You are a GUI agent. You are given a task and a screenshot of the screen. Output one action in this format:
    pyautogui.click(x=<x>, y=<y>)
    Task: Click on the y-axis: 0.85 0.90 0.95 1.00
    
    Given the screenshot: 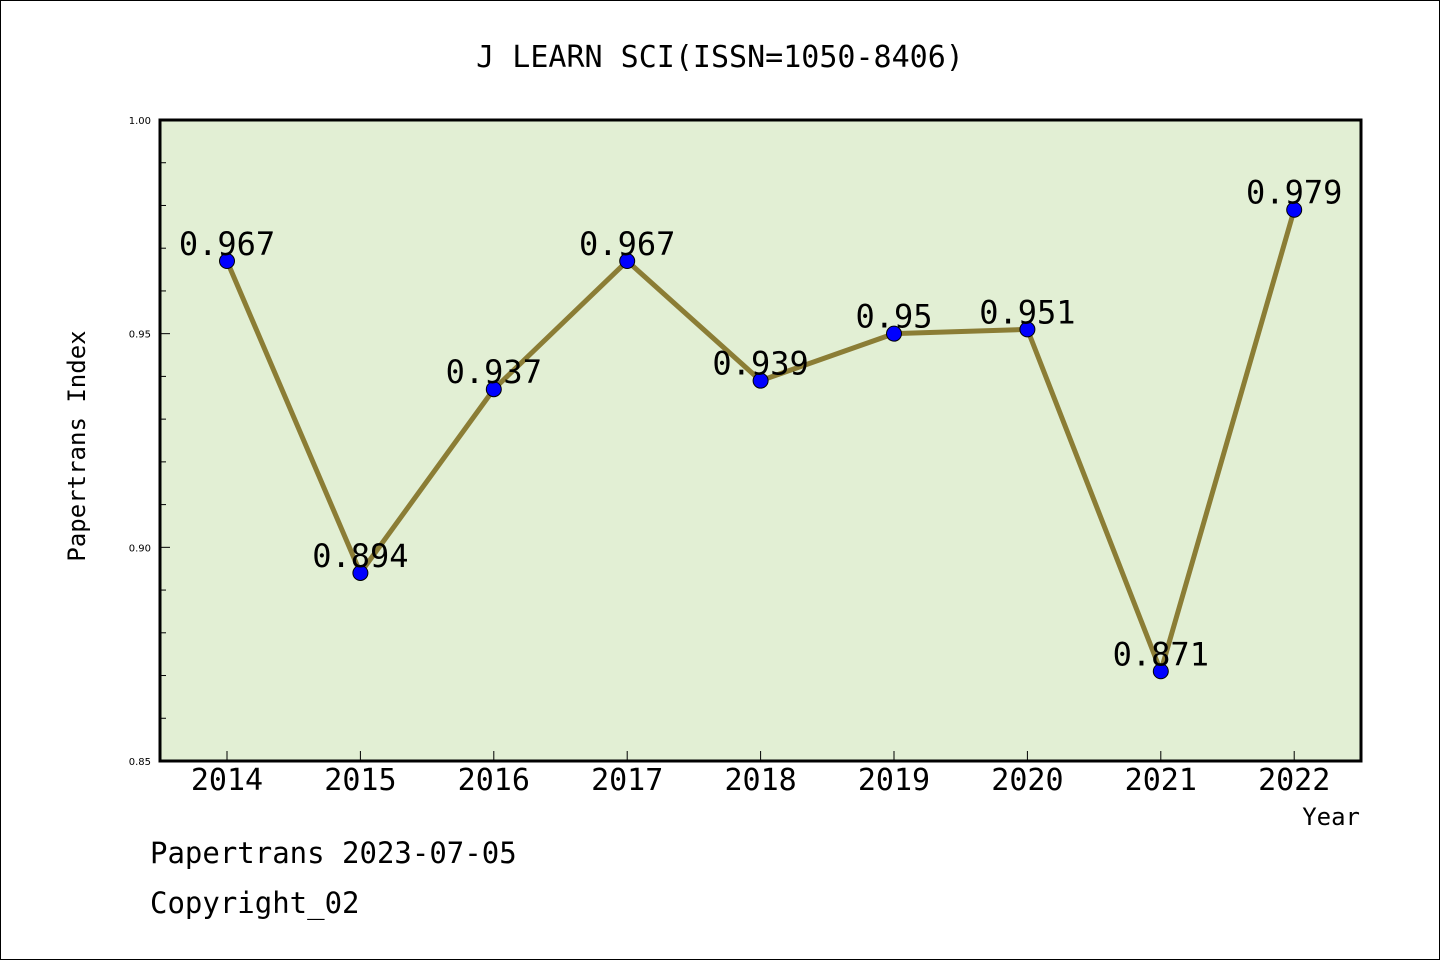 What is the action you would take?
    pyautogui.click(x=149, y=442)
    